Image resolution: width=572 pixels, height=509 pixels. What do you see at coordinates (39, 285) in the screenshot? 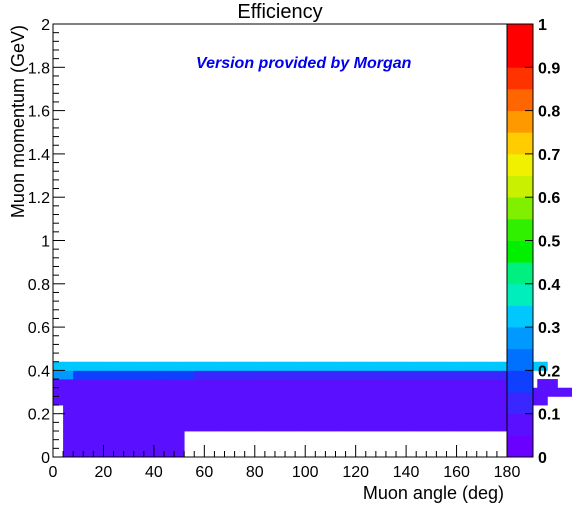
I see `y-tick-label: 0.8` at bounding box center [39, 285].